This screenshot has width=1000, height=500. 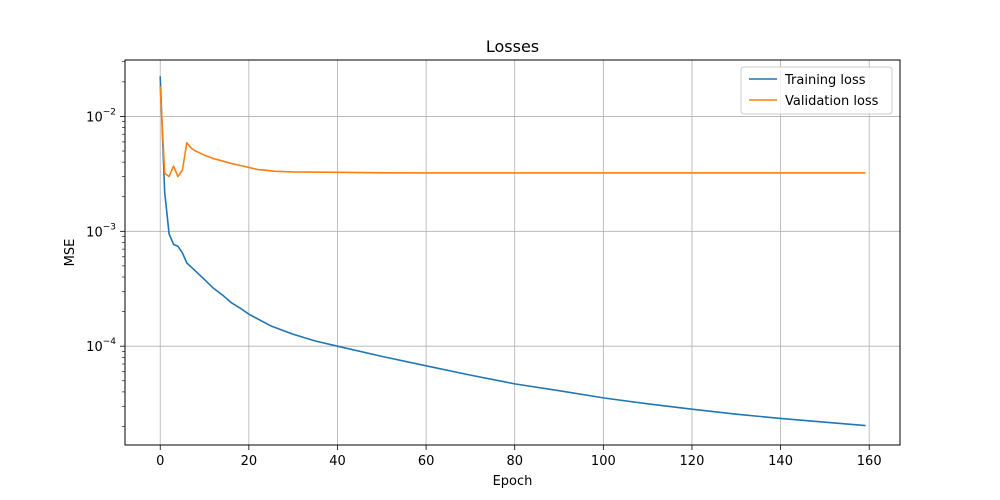 What do you see at coordinates (109, 112) in the screenshot?
I see `y-tick-exponent: −2` at bounding box center [109, 112].